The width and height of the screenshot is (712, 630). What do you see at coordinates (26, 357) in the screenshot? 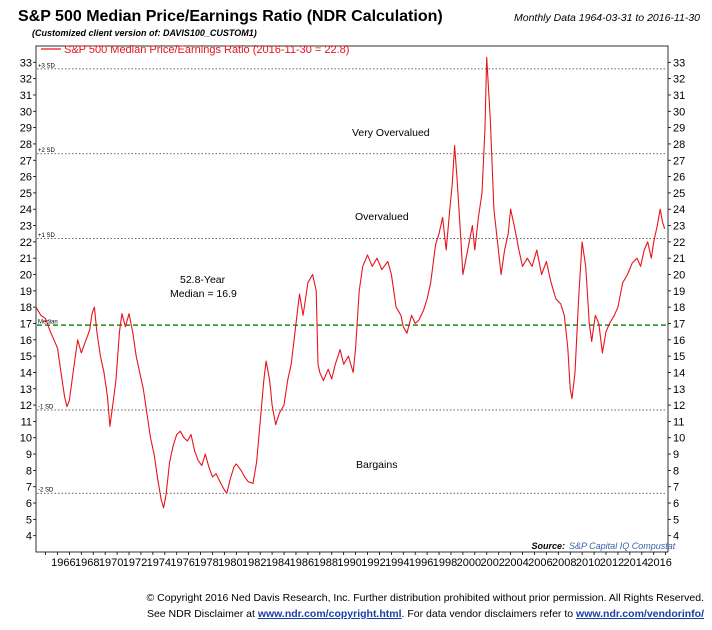
I see `y-tick-label-left-15: 15` at bounding box center [26, 357].